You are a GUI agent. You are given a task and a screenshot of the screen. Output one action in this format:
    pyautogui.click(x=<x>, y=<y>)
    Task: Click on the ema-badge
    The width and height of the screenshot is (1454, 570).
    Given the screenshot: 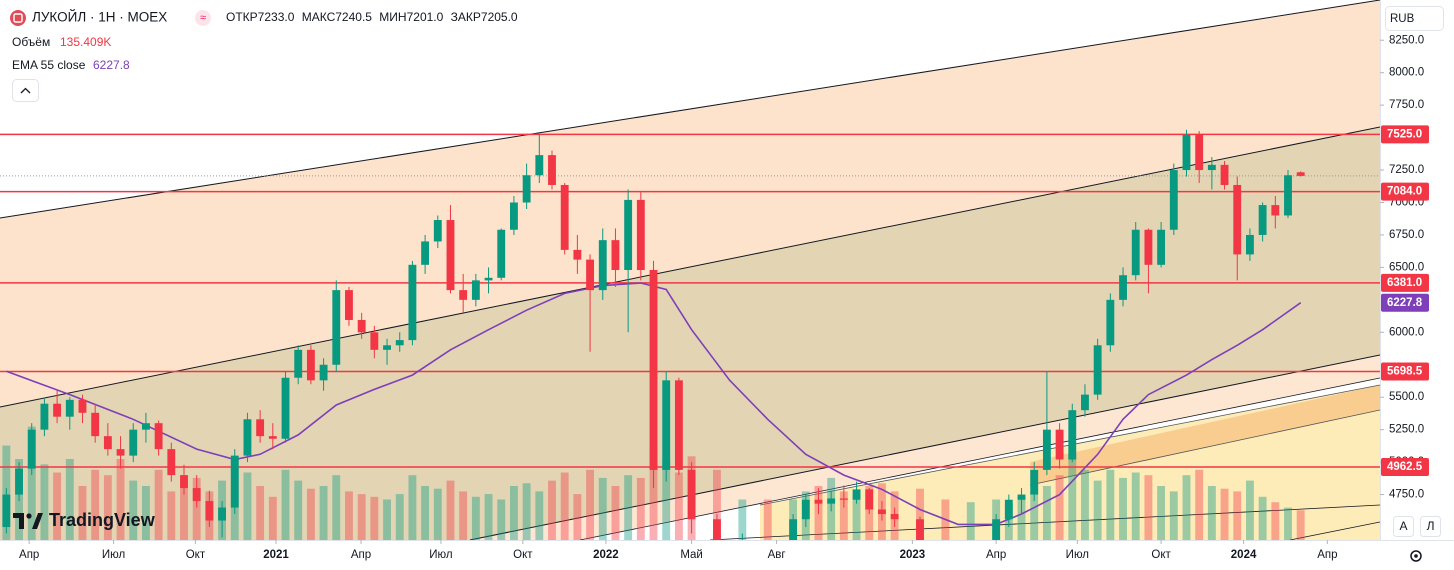 What is the action you would take?
    pyautogui.click(x=1405, y=302)
    